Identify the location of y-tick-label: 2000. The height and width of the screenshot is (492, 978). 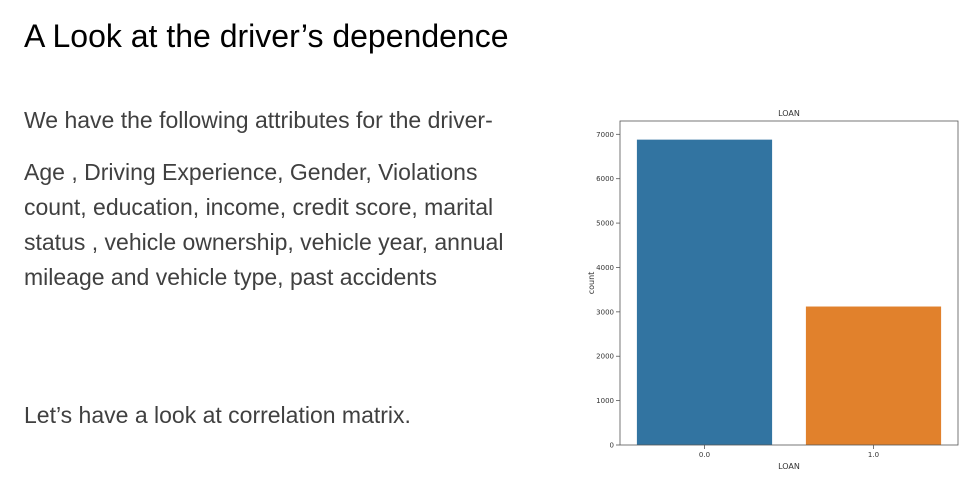
(605, 357).